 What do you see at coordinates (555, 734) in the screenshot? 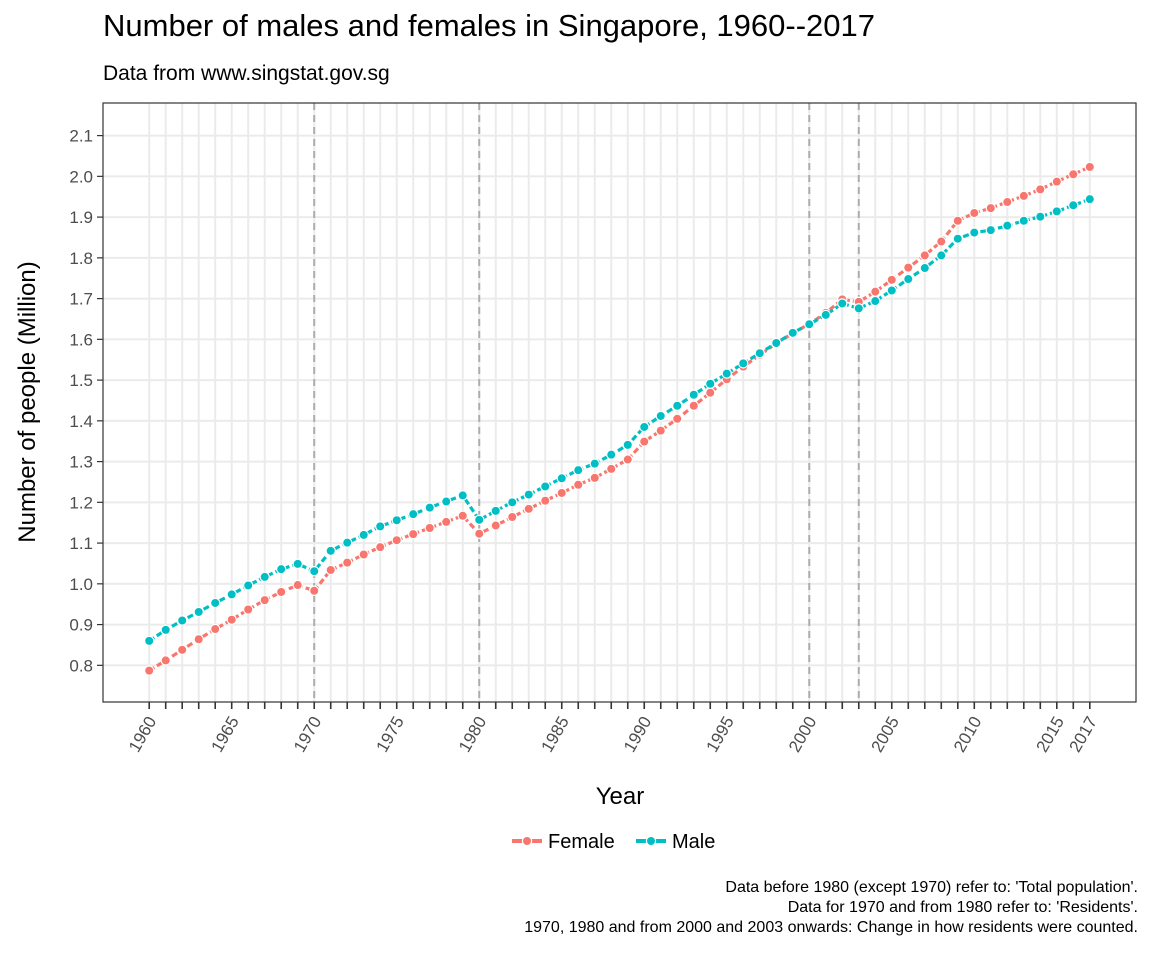
I see `x-tick-label: 1985` at bounding box center [555, 734].